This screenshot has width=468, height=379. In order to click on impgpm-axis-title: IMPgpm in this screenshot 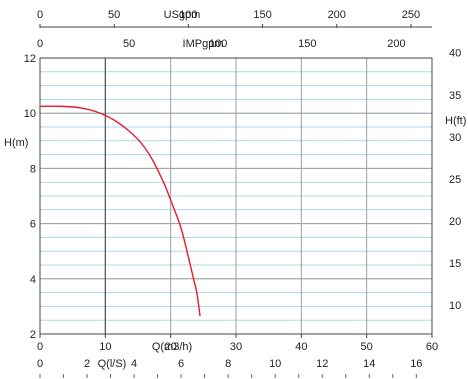, I will do `click(203, 44)`.